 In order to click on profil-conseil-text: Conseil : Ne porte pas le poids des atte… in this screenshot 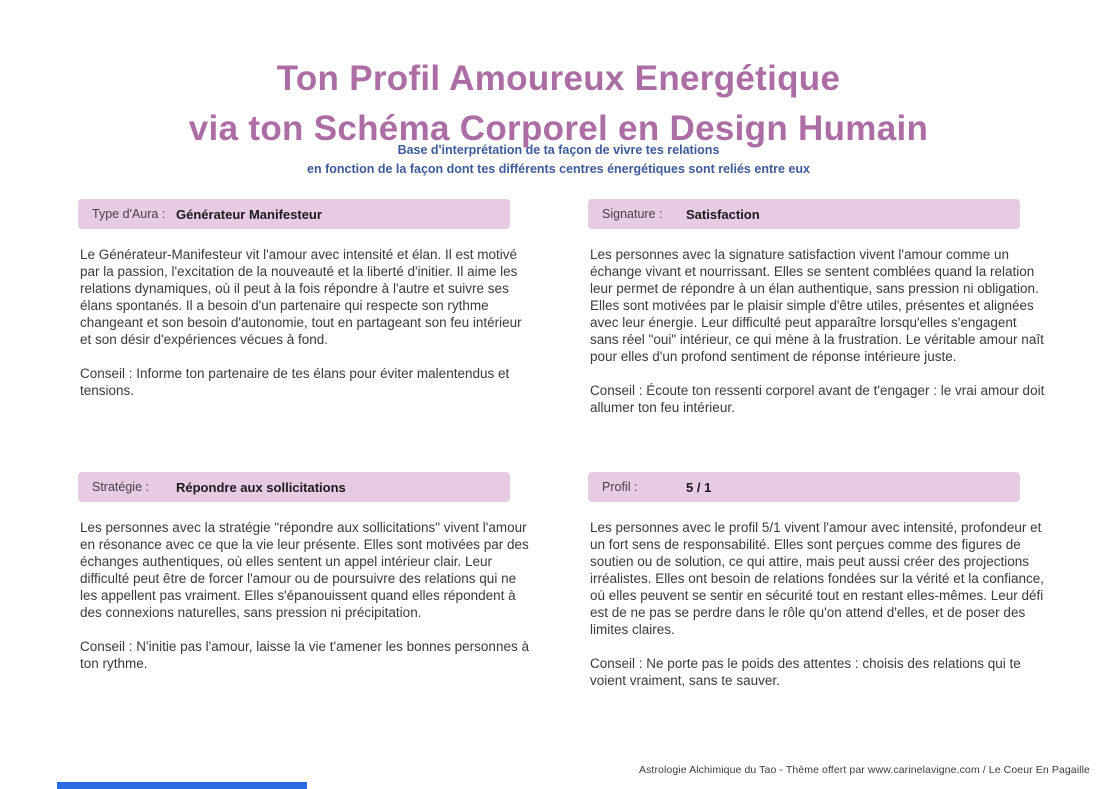, I will do `click(805, 672)`.